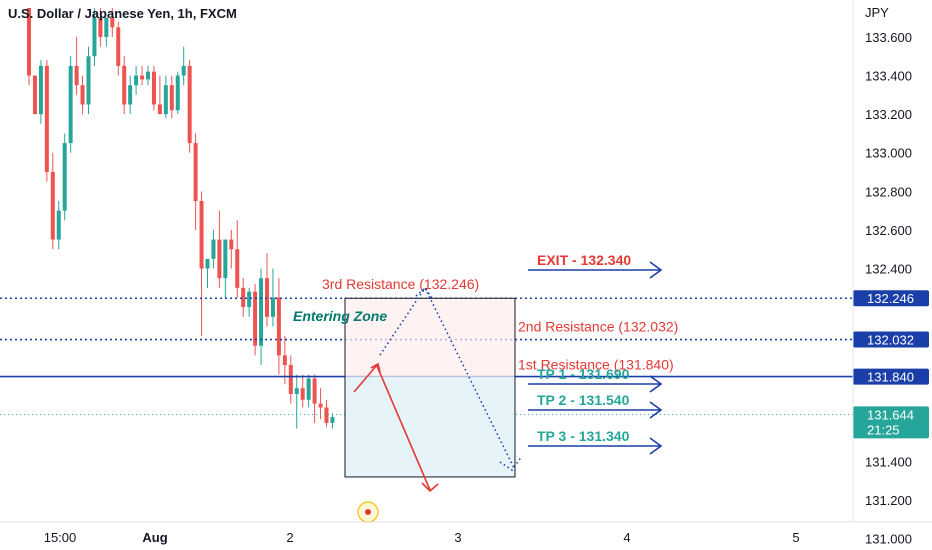 Image resolution: width=932 pixels, height=550 pixels. What do you see at coordinates (888, 539) in the screenshot?
I see `y-tick-label: 131.000` at bounding box center [888, 539].